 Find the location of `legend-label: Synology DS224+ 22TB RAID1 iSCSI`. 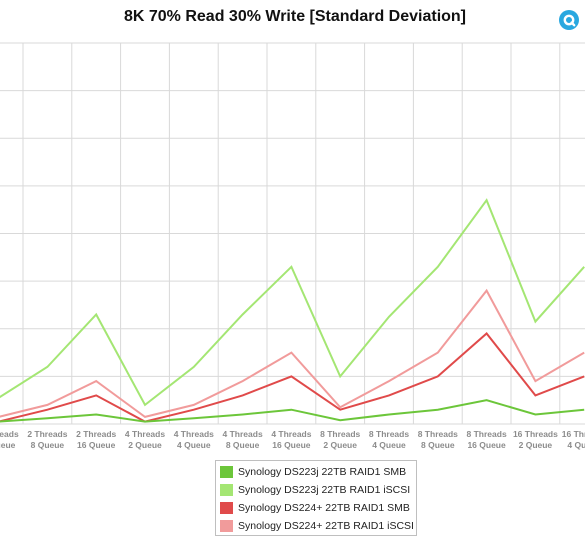

legend-label: Synology DS224+ 22TB RAID1 iSCSI is located at coordinates (326, 526).